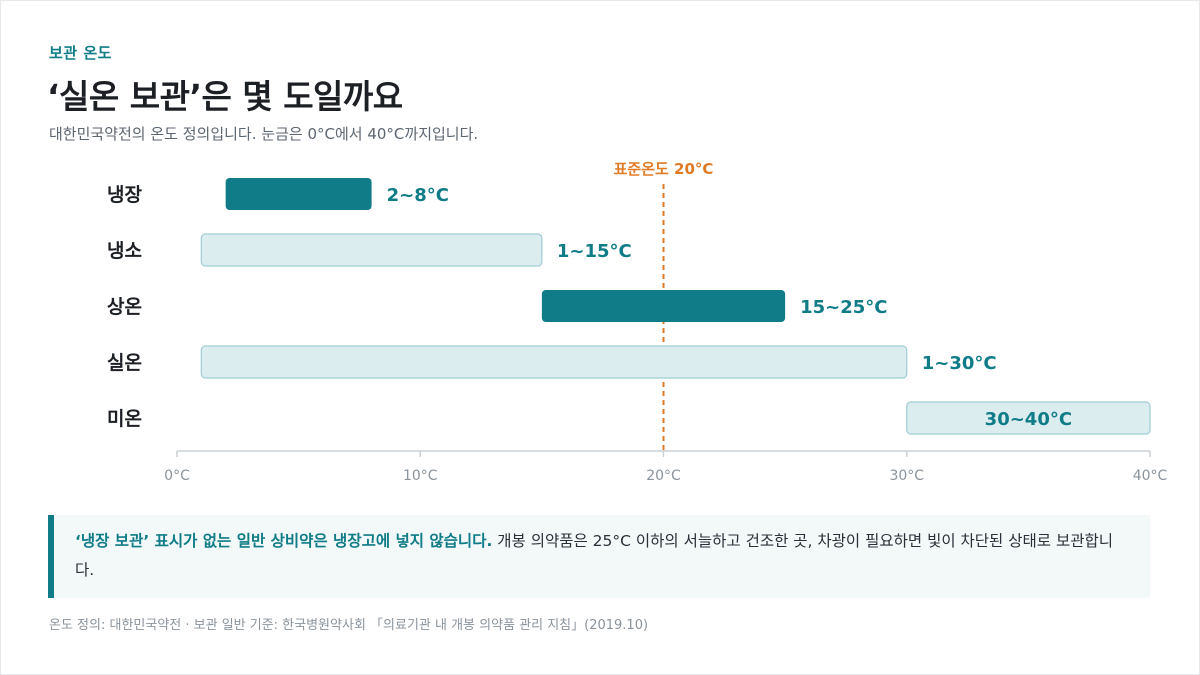 The image size is (1200, 675). Describe the element at coordinates (264, 134) in the screenshot. I see `page-subtitle: 대한민국약전의 온도 정의입니다. 눈금은 0°C에서 40°C까지입니다.` at that location.